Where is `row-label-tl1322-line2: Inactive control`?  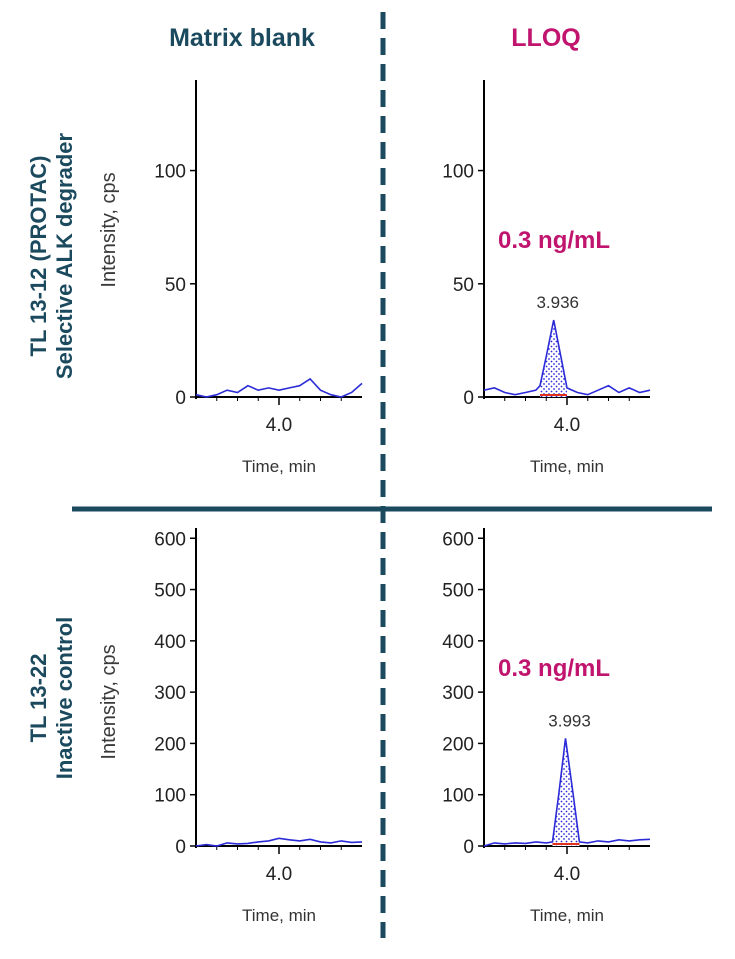
row-label-tl1322-line2: Inactive control is located at coordinates (64, 698).